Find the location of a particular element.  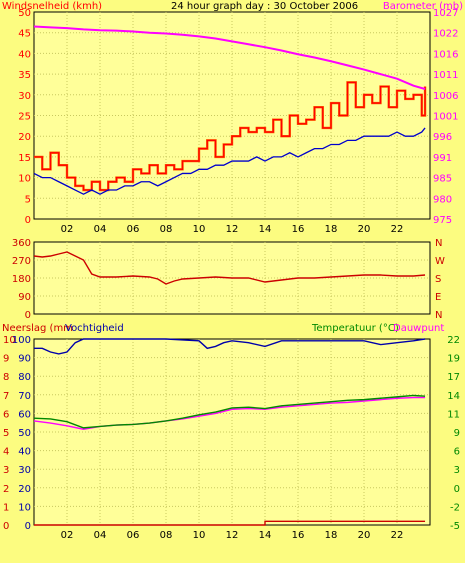

wind-axis-label: Windsnelheid (kmh) is located at coordinates (52, 6).